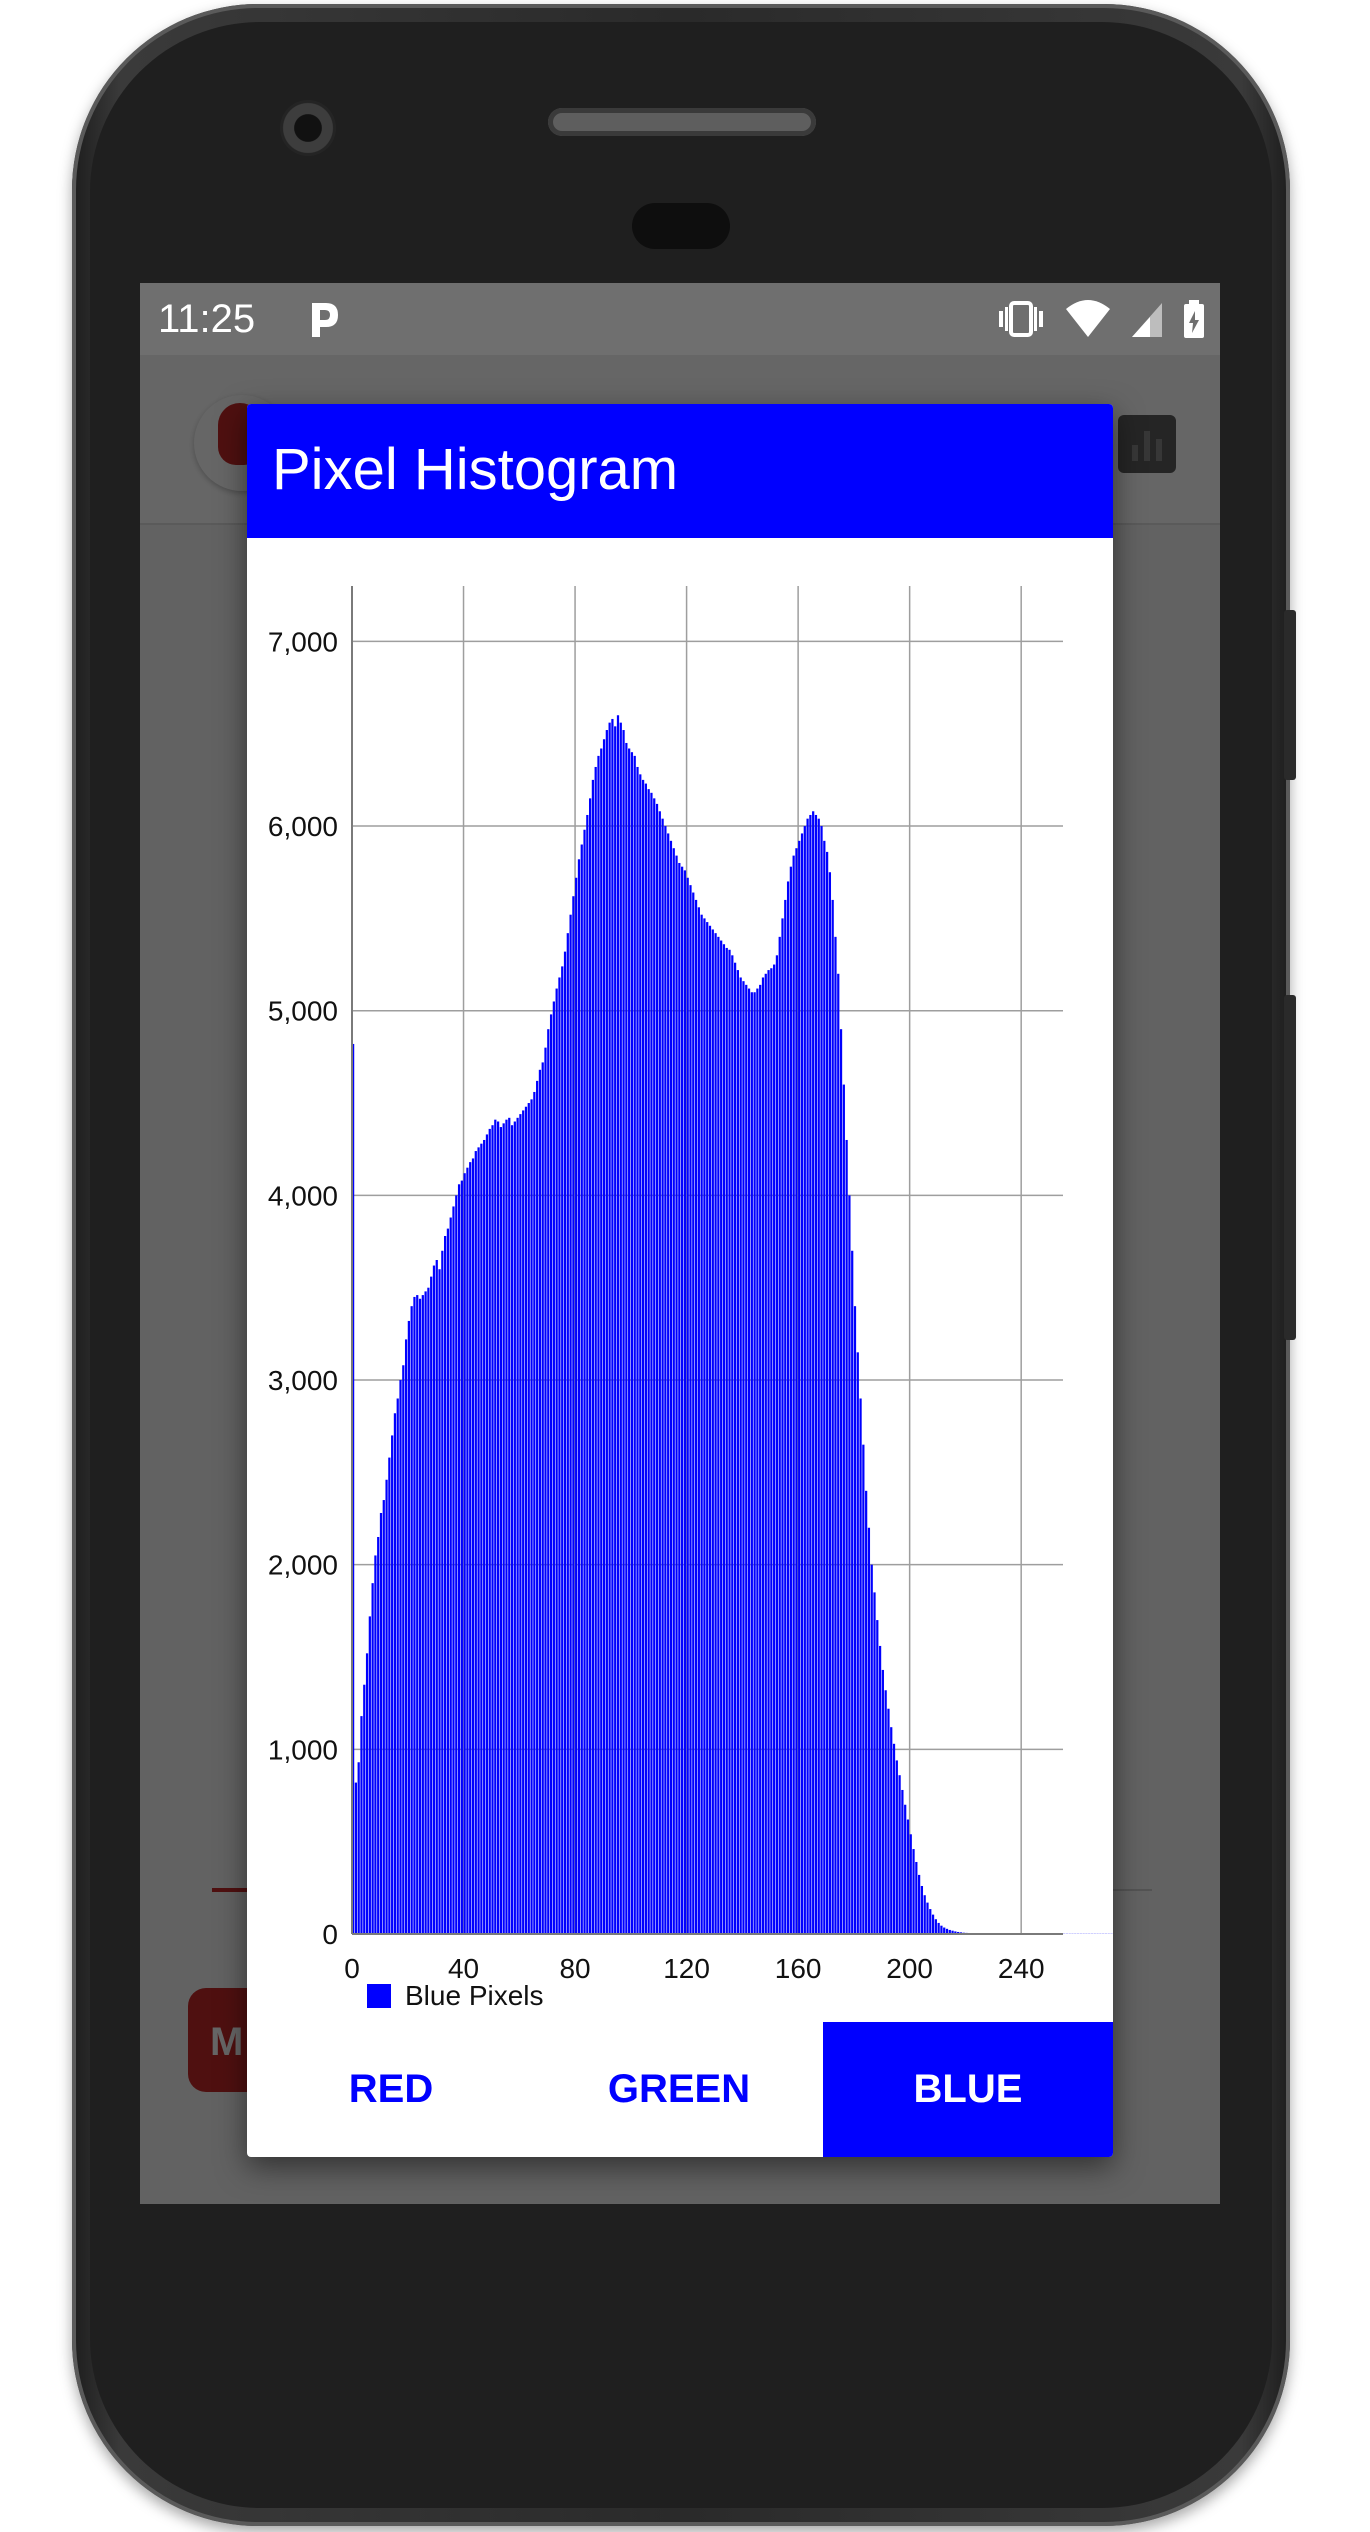  What do you see at coordinates (680, 319) in the screenshot?
I see `status-bar: 11:25` at bounding box center [680, 319].